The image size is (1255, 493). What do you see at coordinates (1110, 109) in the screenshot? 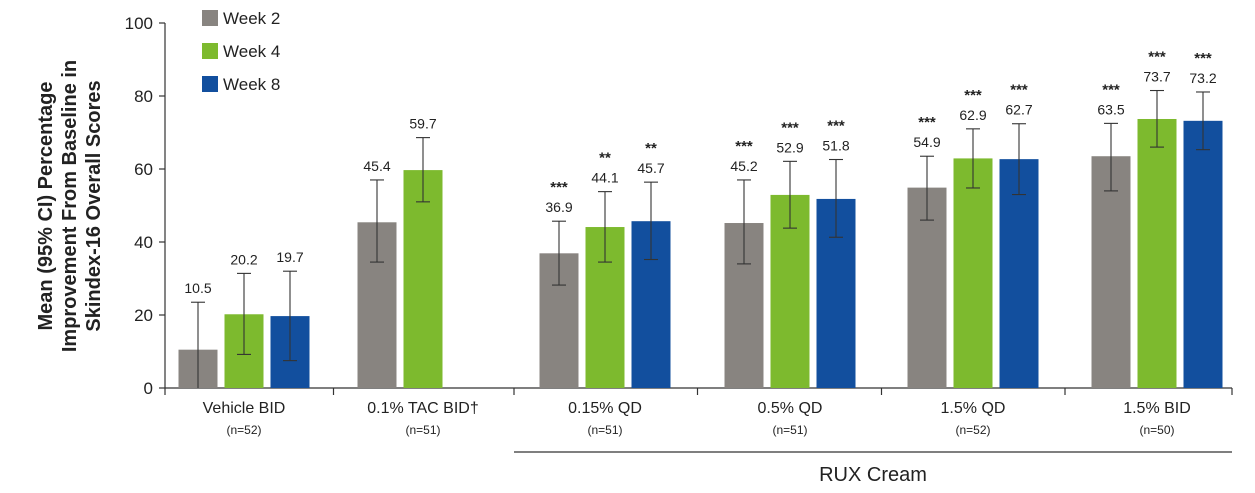
I see `data-label: 63.5` at bounding box center [1110, 109].